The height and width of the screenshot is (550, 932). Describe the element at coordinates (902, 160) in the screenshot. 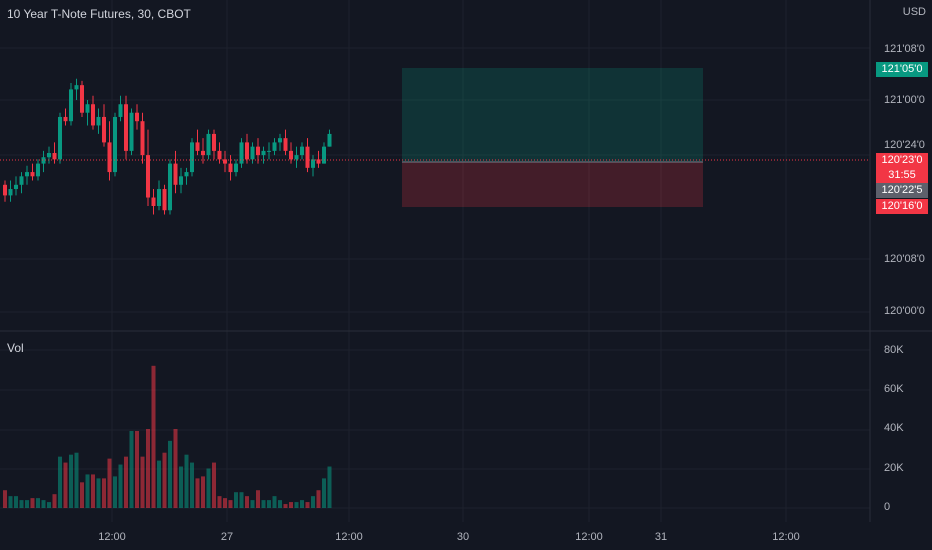

I see `last-price-value: 120'23'0` at that location.